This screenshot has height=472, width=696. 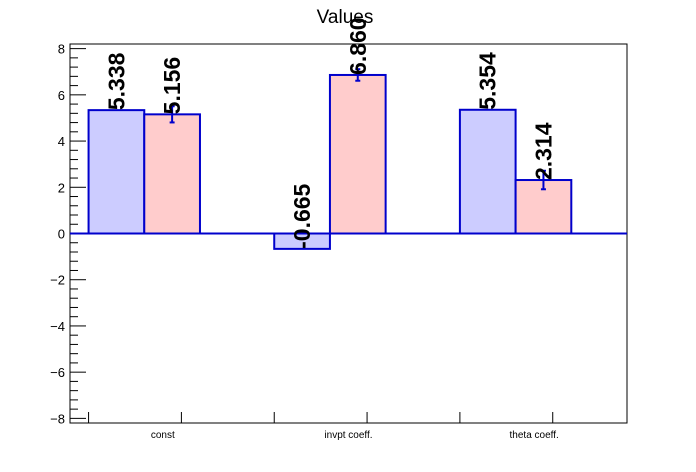 I want to click on y-tick-label: 4, so click(x=61, y=141).